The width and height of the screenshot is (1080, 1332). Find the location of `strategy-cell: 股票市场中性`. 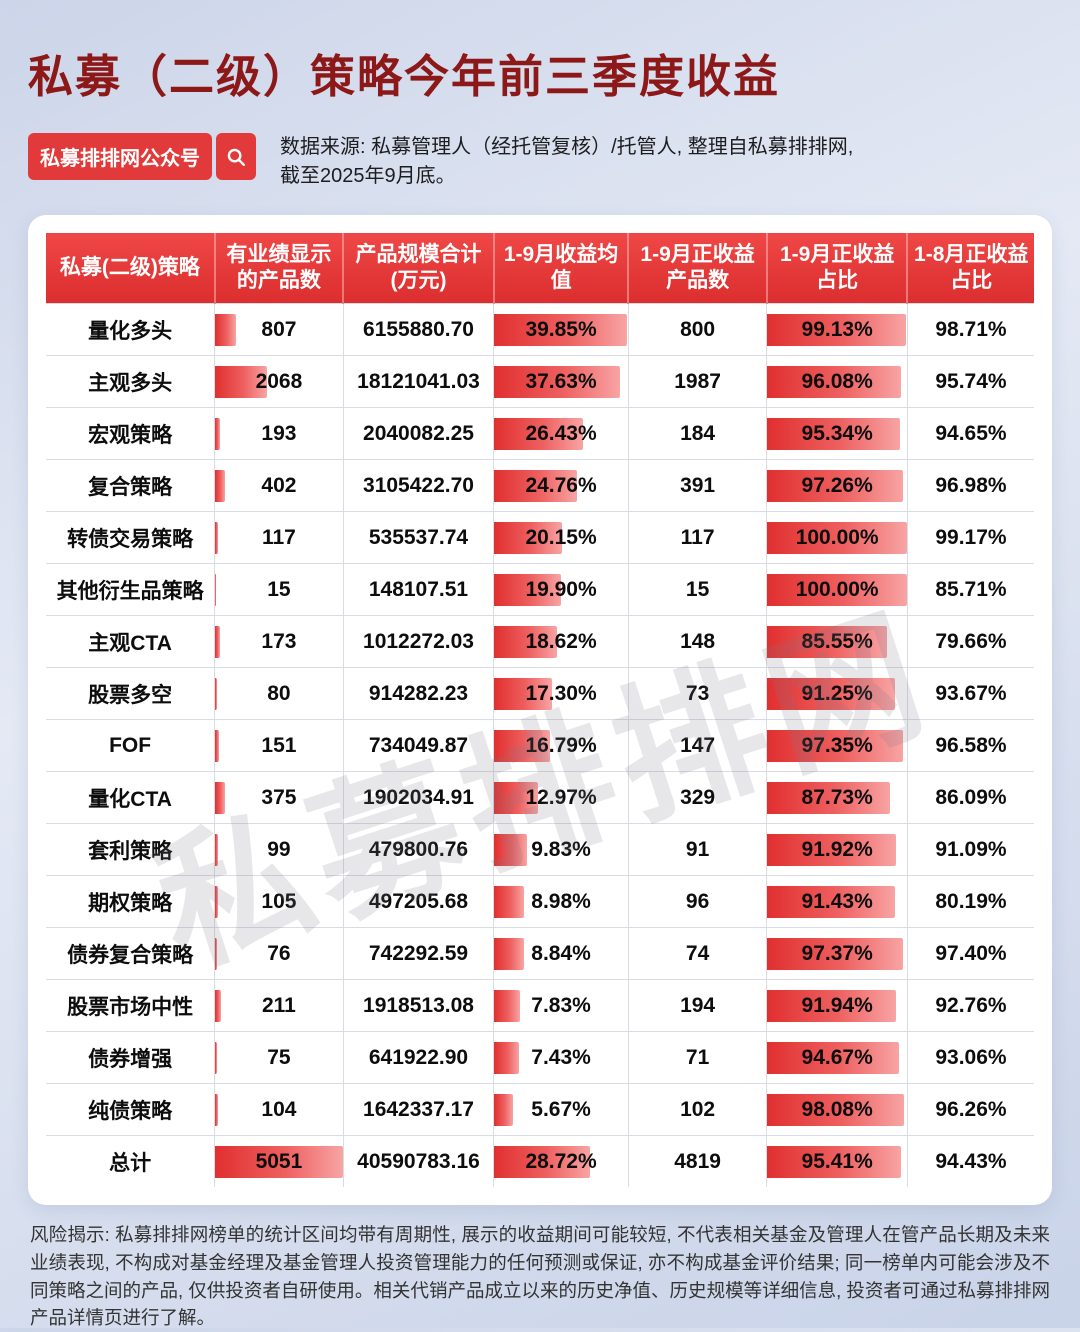

strategy-cell: 股票市场中性 is located at coordinates (130, 1006).